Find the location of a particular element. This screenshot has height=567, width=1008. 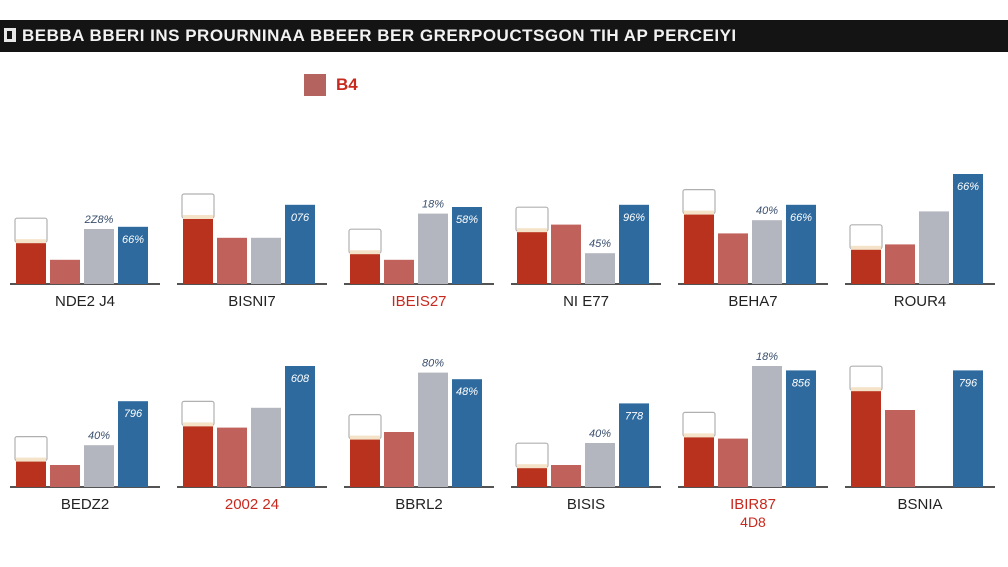

category-label: BISIS is located at coordinates (586, 504).